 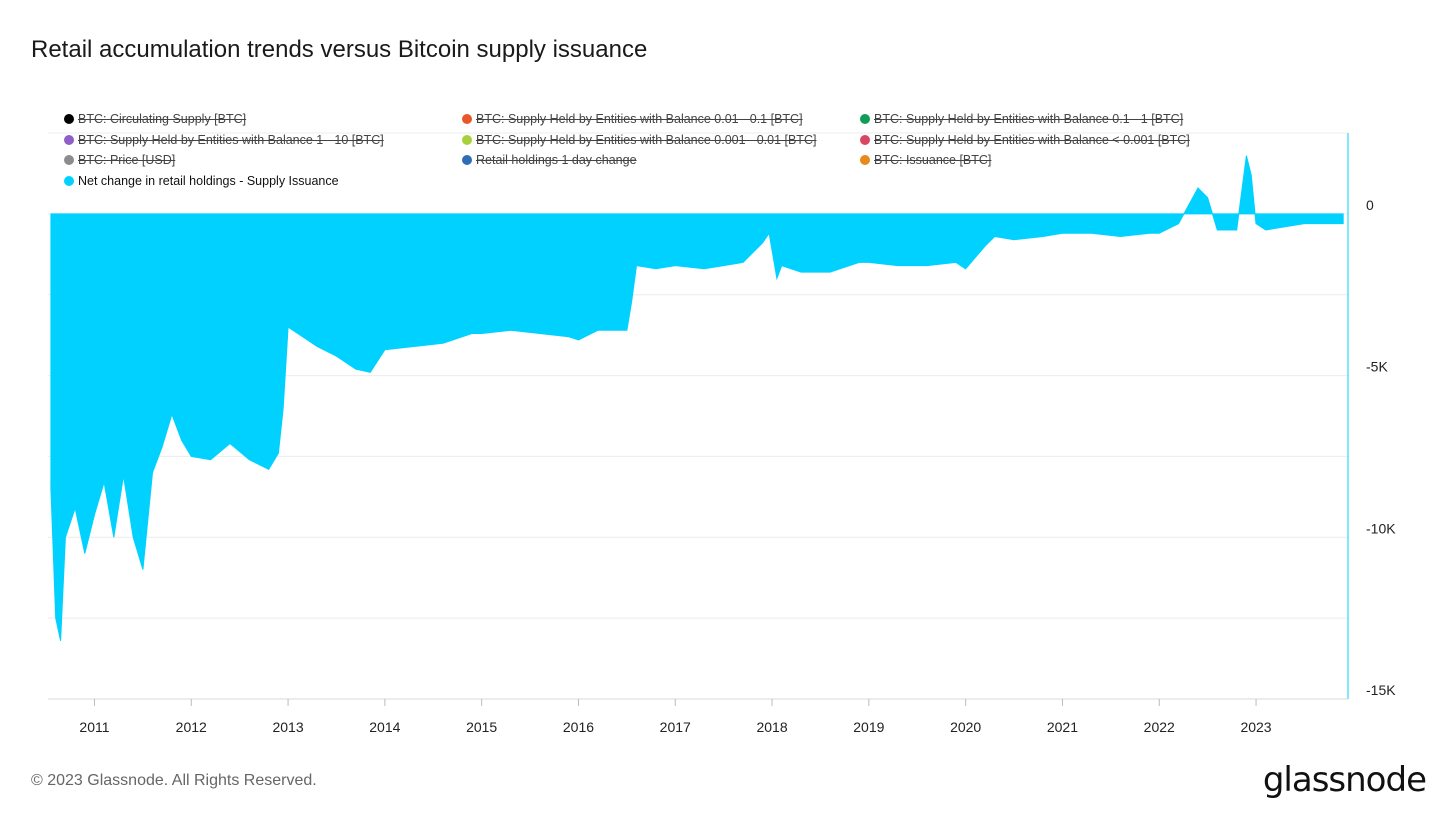 I want to click on legend-item: Retail holdings 1 day change, so click(x=549, y=160).